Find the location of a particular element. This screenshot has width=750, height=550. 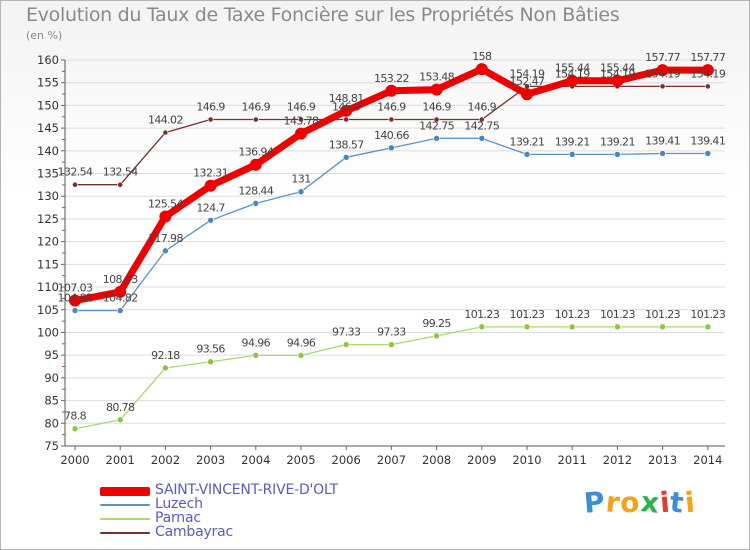

y-tick-label: 140 is located at coordinates (48, 151).